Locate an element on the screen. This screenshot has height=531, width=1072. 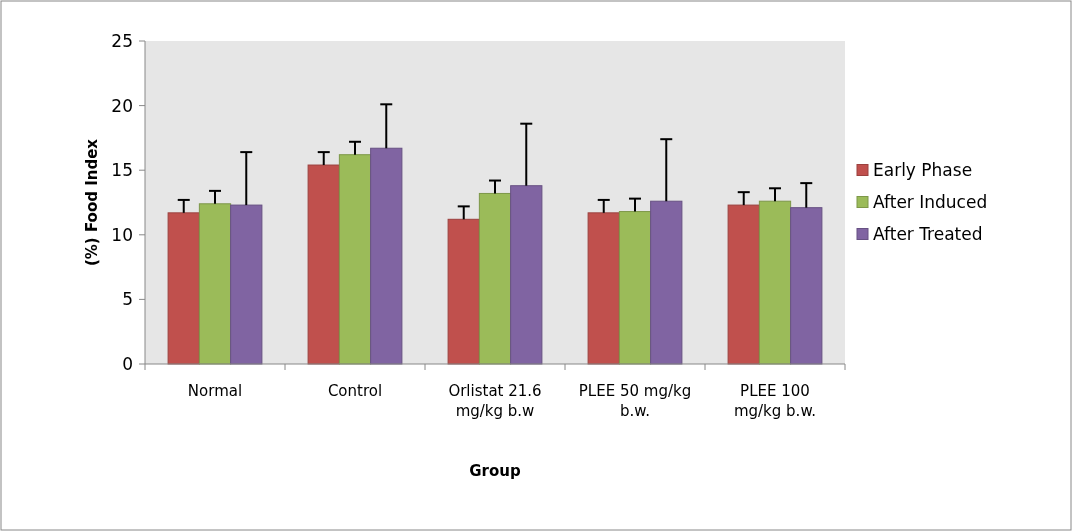
x-tick-label: PLEE 100 mg/kg b.w. is located at coordinates (775, 401).